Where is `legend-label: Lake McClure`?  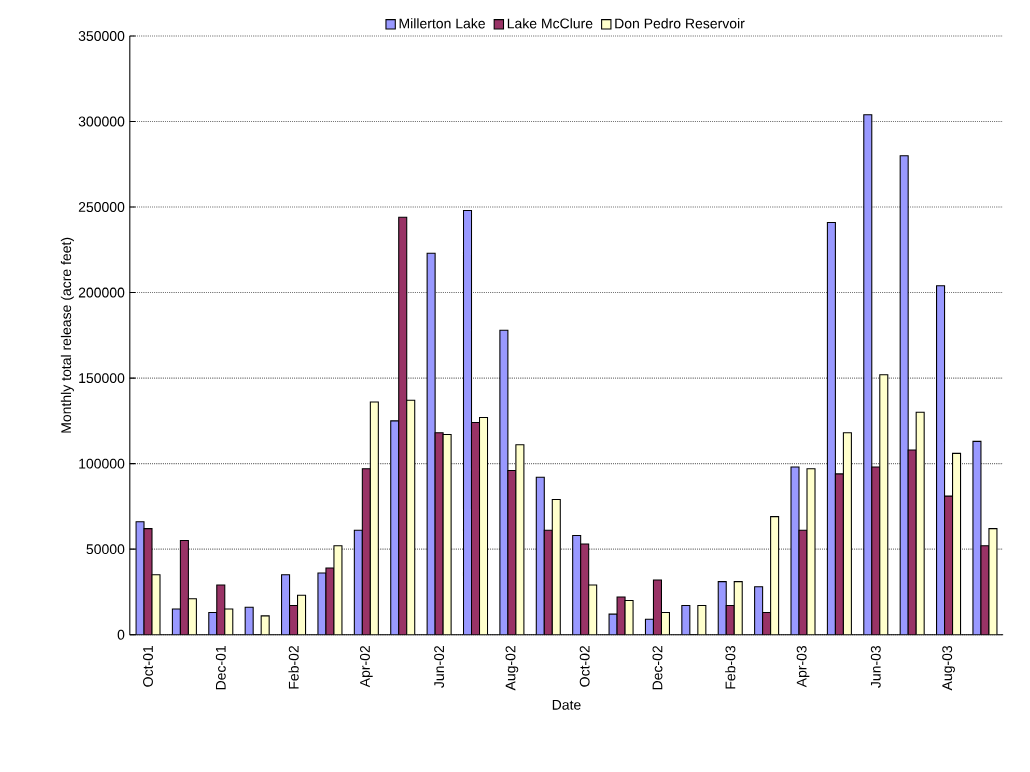
legend-label: Lake McClure is located at coordinates (550, 23).